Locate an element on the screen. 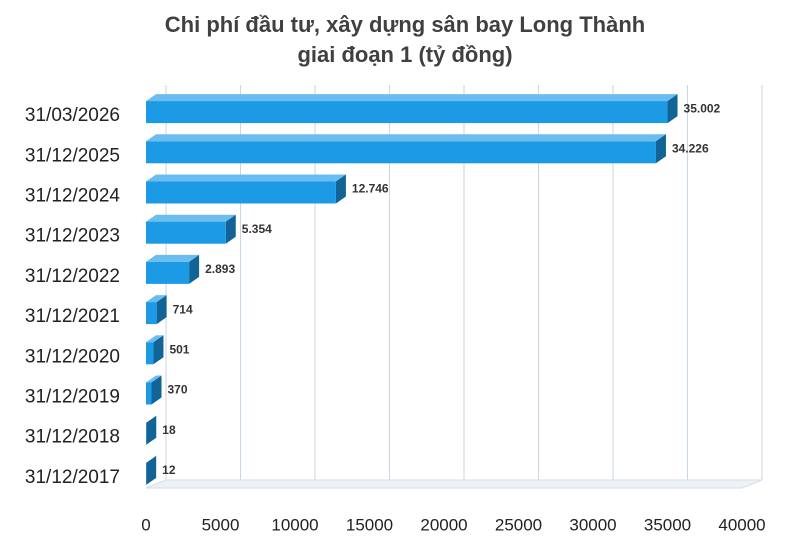 Image resolution: width=810 pixels, height=552 pixels. value-label: 12 is located at coordinates (169, 470).